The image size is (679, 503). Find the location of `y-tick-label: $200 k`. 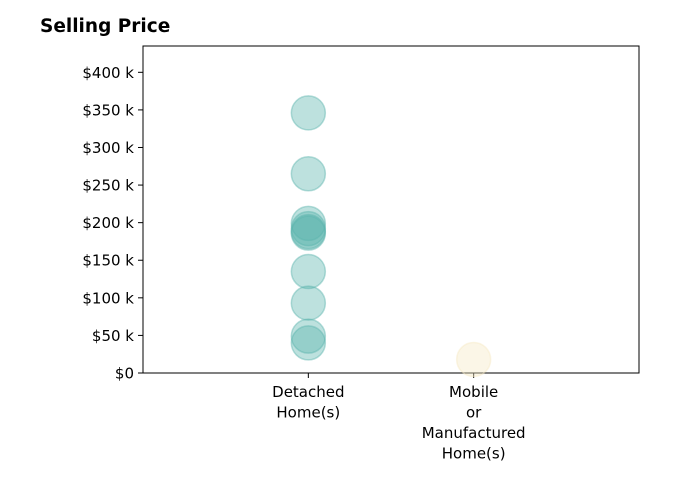

y-tick-label: $200 k is located at coordinates (108, 223).